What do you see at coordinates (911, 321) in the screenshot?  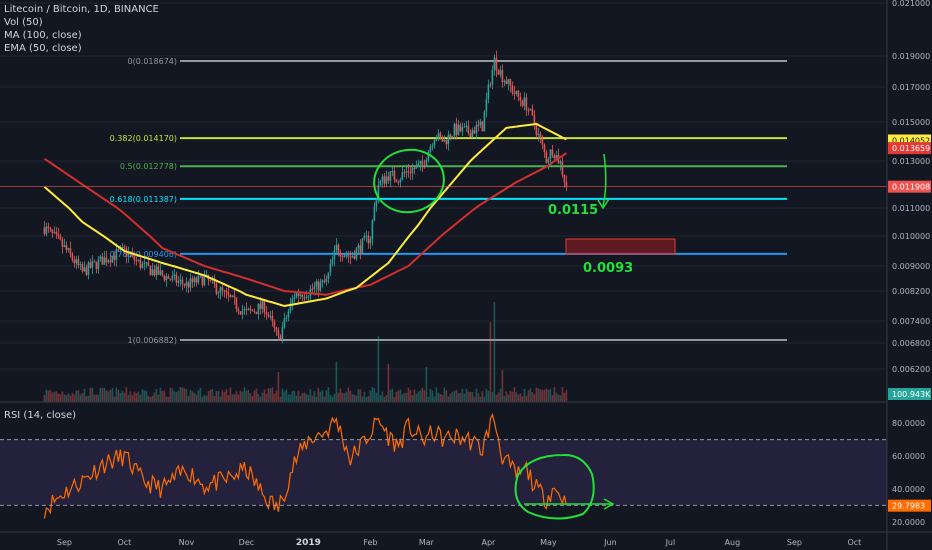 I see `price-tick: 0.007400` at bounding box center [911, 321].